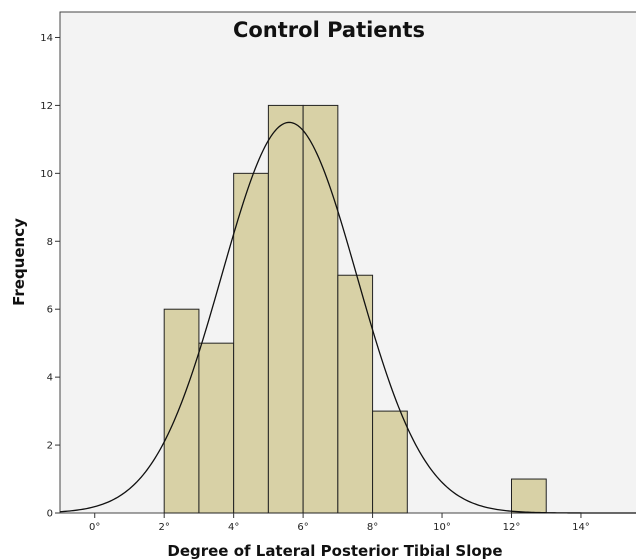 Image resolution: width=636 pixels, height=559 pixels. Describe the element at coordinates (512, 527) in the screenshot. I see `x-tick-label: 12°` at that location.